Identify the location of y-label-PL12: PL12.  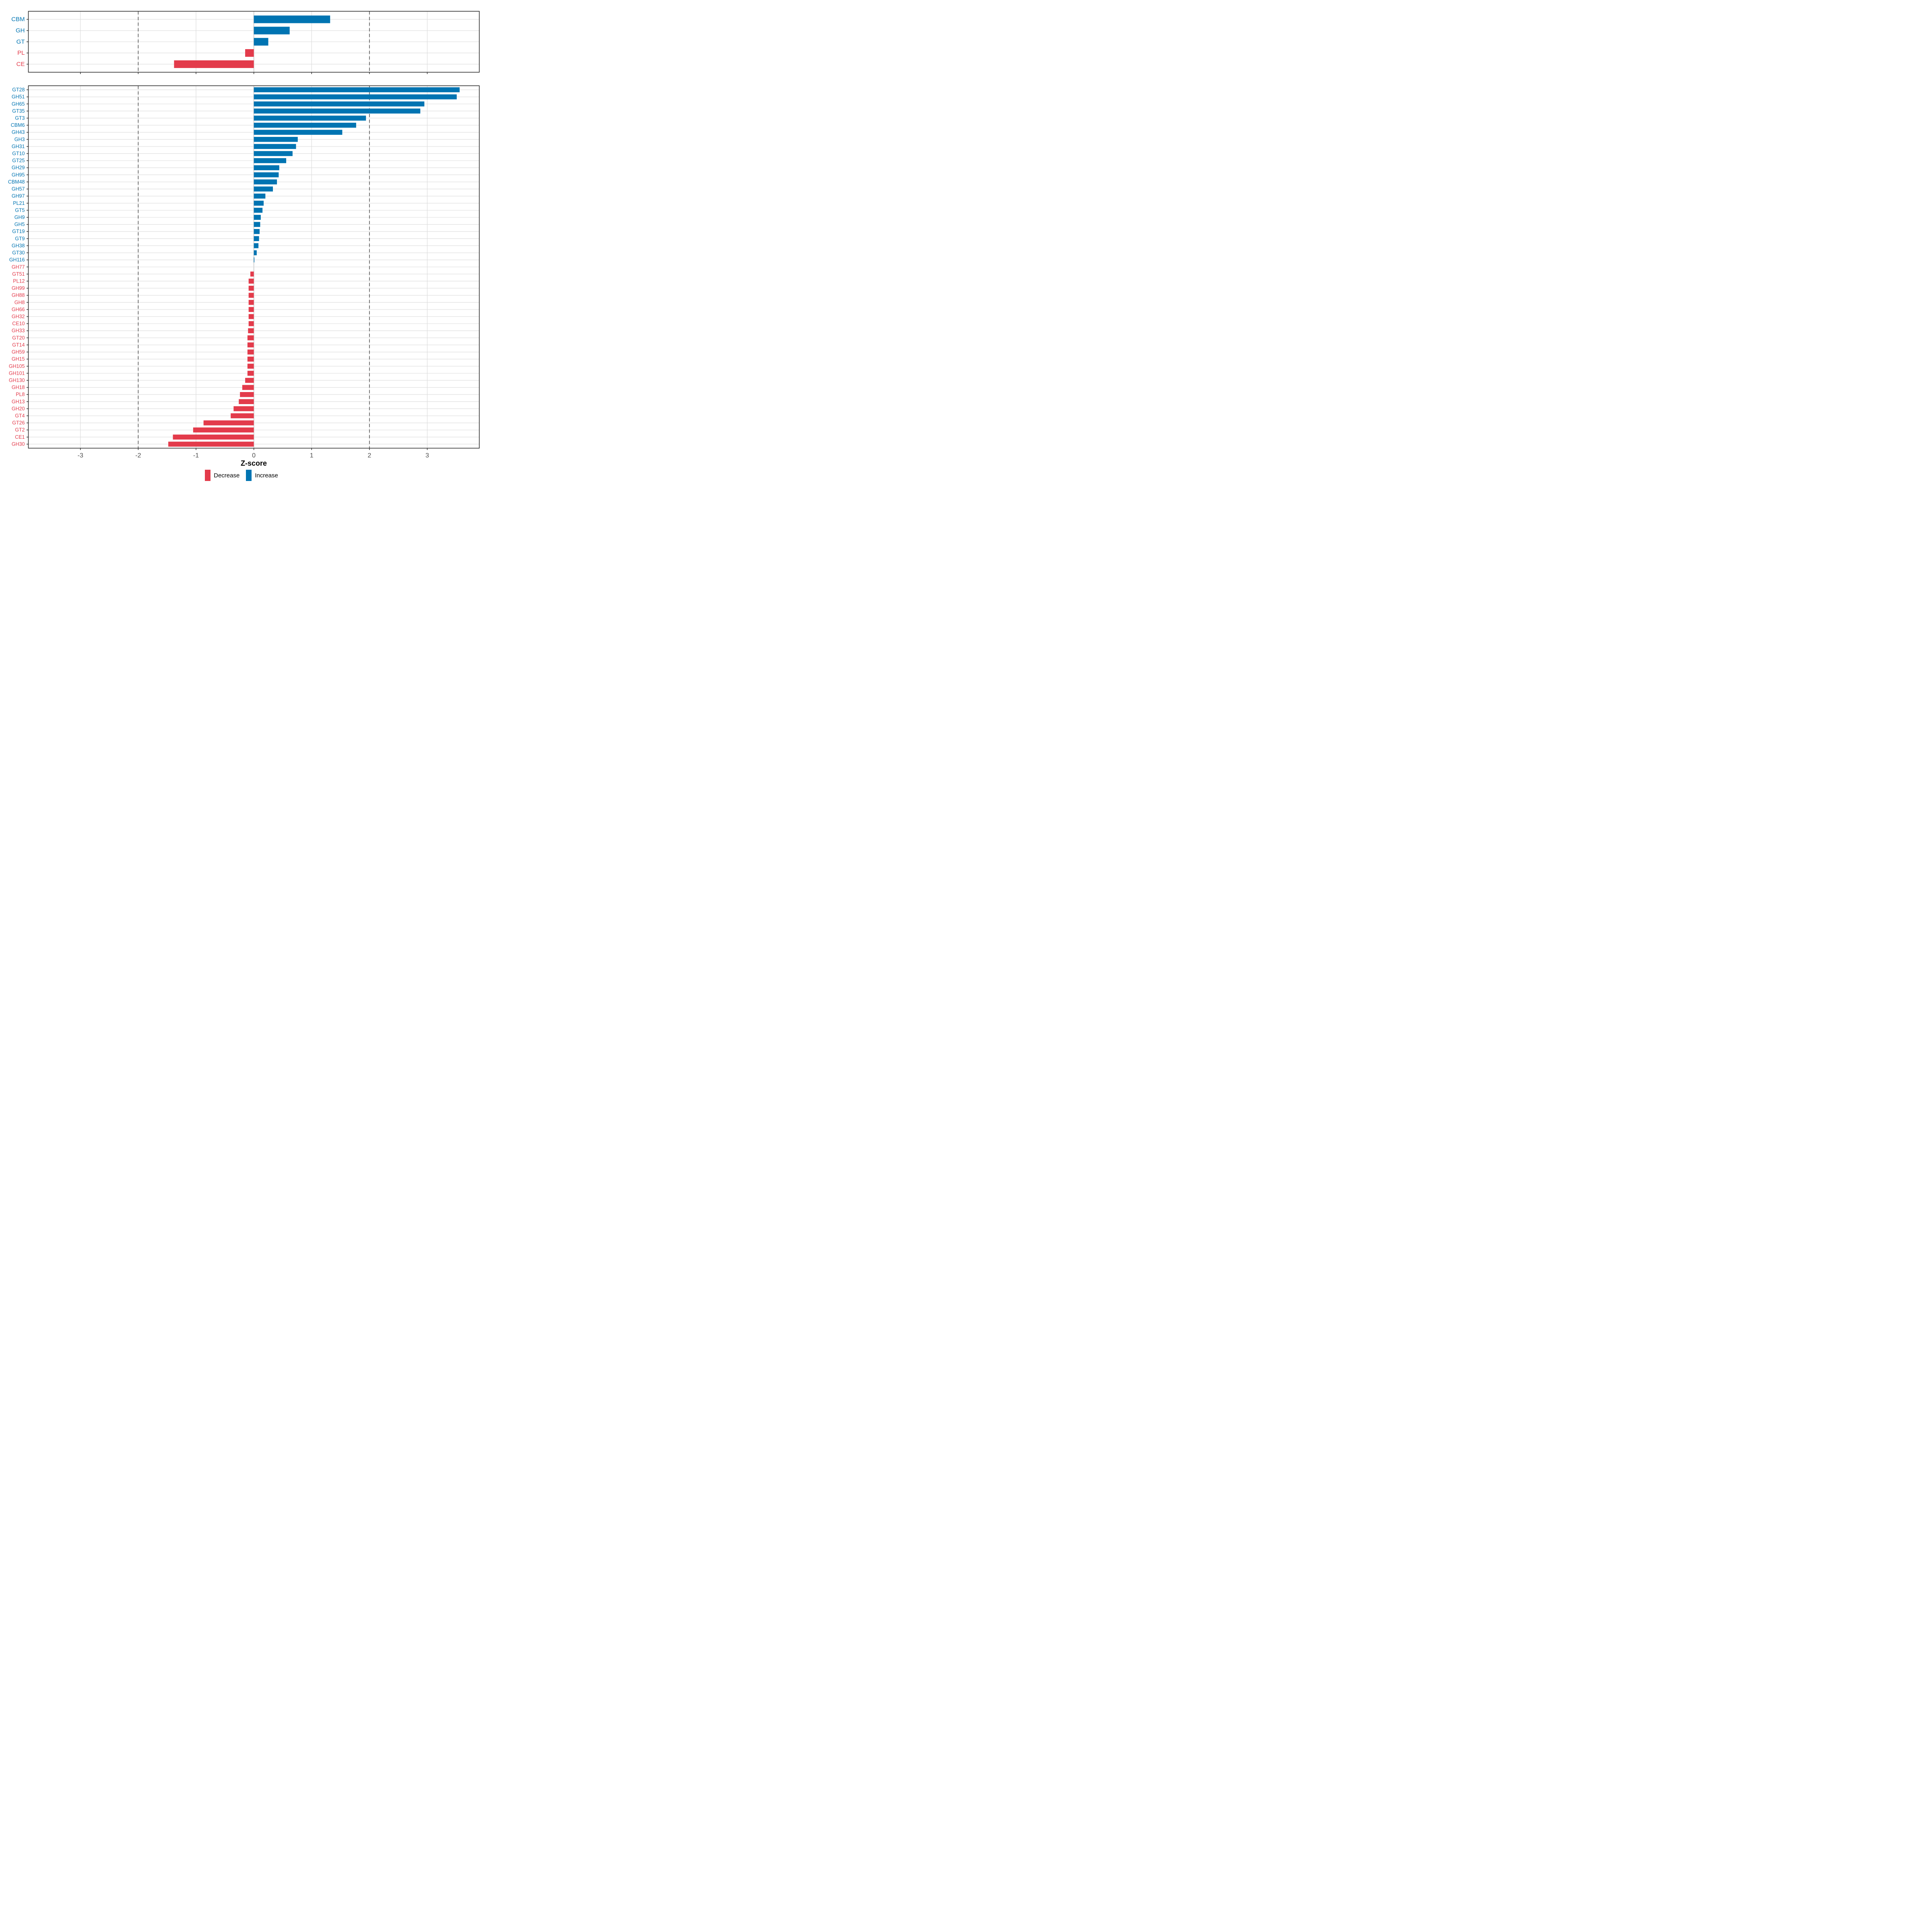
(19, 281).